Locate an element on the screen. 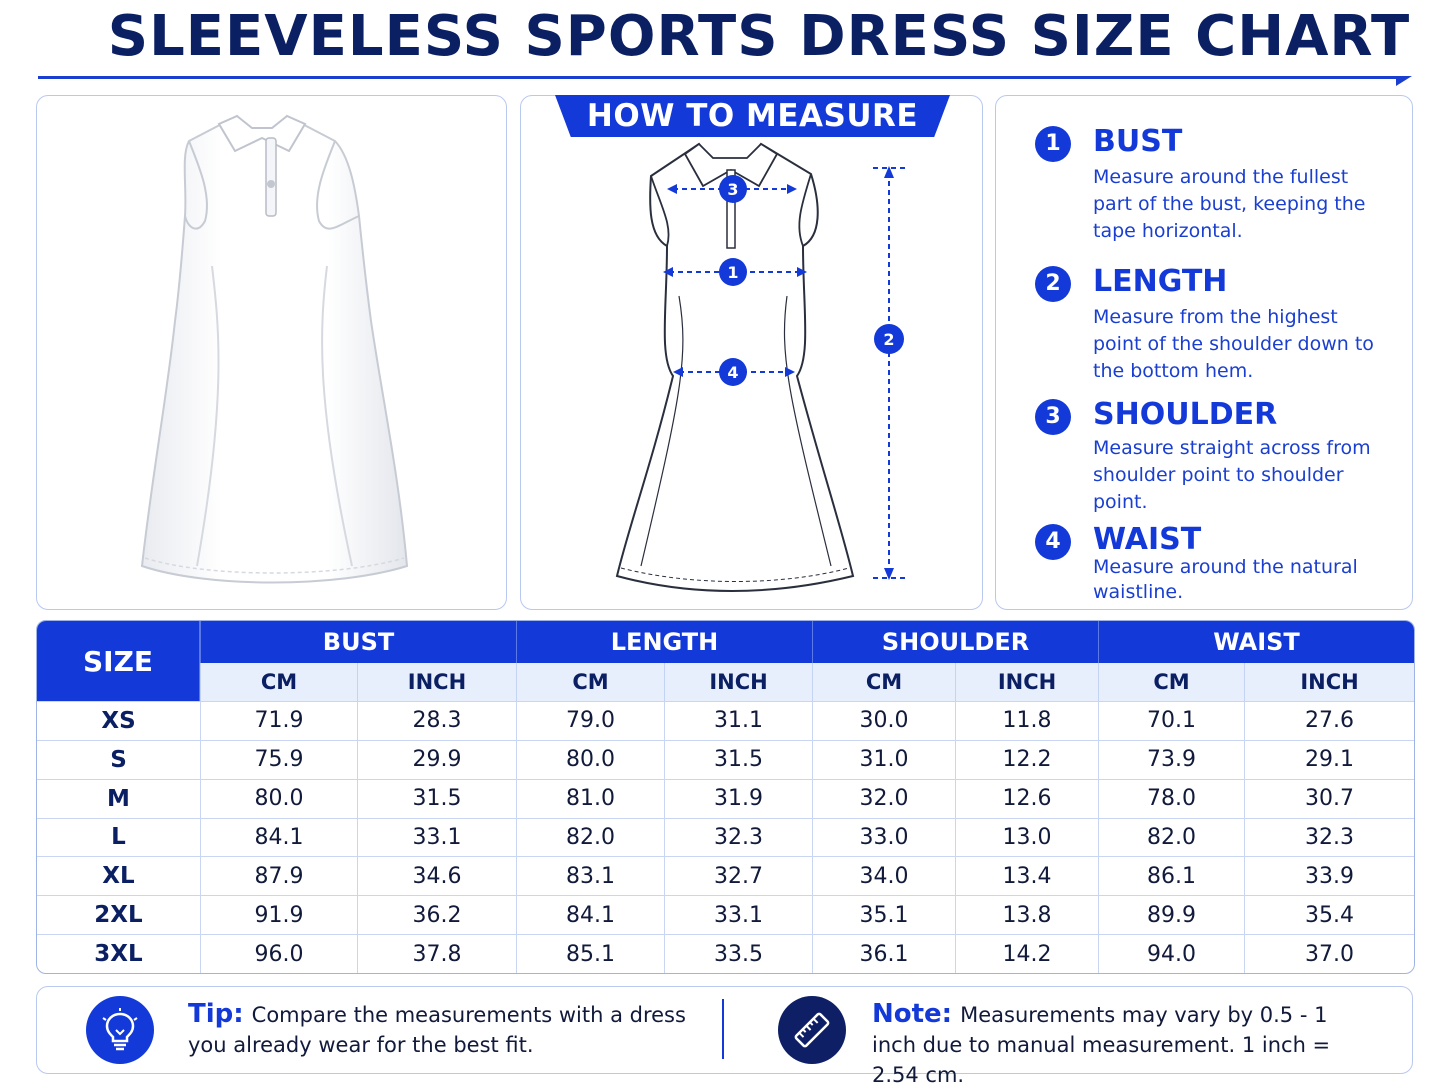 This screenshot has height=1086, width=1448. guide-title: WAIST is located at coordinates (1147, 539).